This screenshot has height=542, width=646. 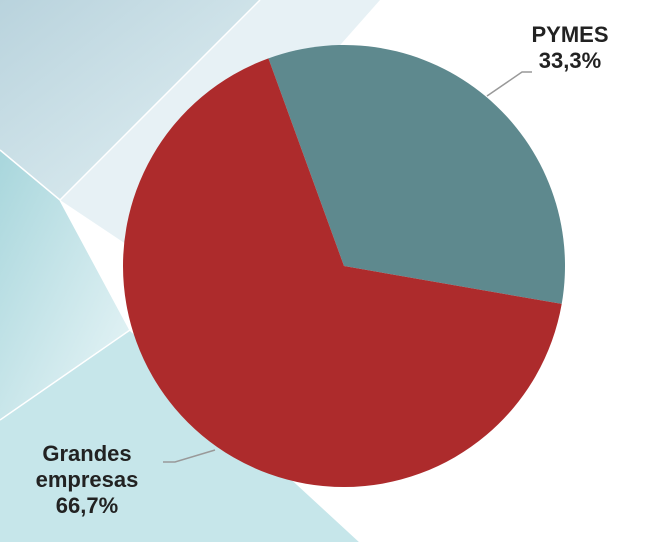 I want to click on slice-label: Grandes empresas 66,7%, so click(x=87, y=480).